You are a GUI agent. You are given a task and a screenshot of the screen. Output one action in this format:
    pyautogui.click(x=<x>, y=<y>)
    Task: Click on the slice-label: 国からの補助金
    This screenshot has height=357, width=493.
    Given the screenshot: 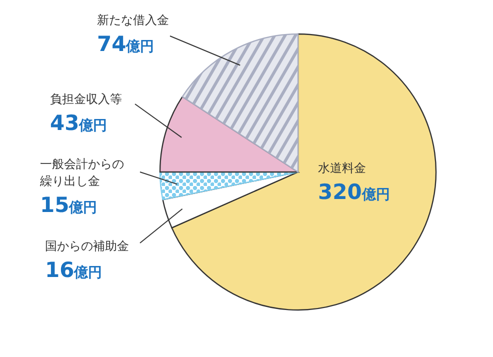 What is the action you would take?
    pyautogui.click(x=87, y=246)
    